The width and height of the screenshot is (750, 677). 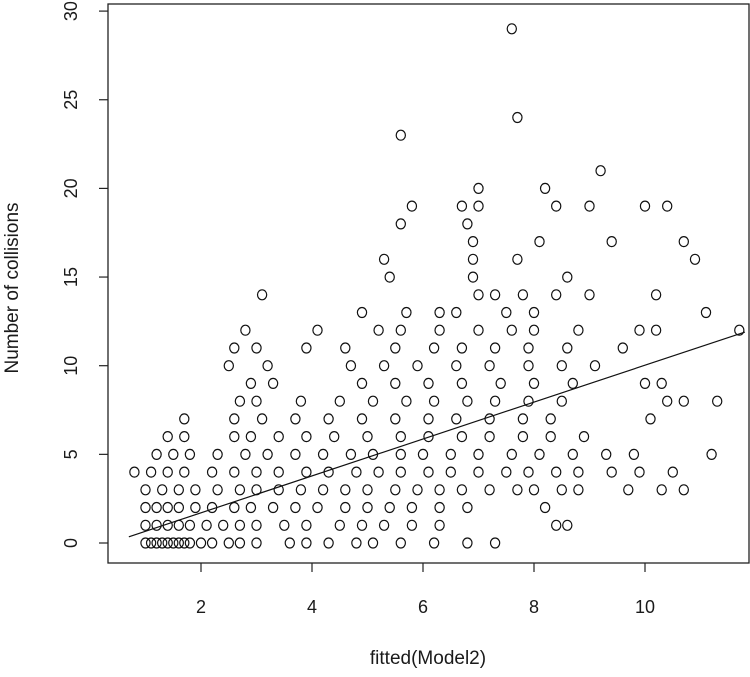 I want to click on y-axis: 0 5 10 15 20 25 30, so click(x=84, y=274).